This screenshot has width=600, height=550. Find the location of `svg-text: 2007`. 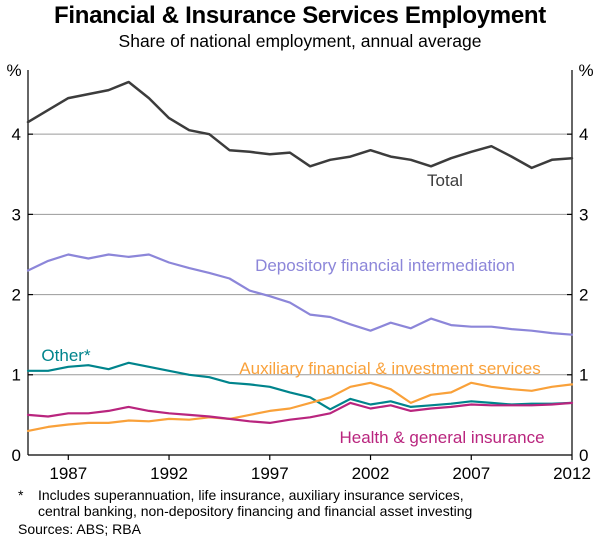

svg-text: 2007 is located at coordinates (471, 473).